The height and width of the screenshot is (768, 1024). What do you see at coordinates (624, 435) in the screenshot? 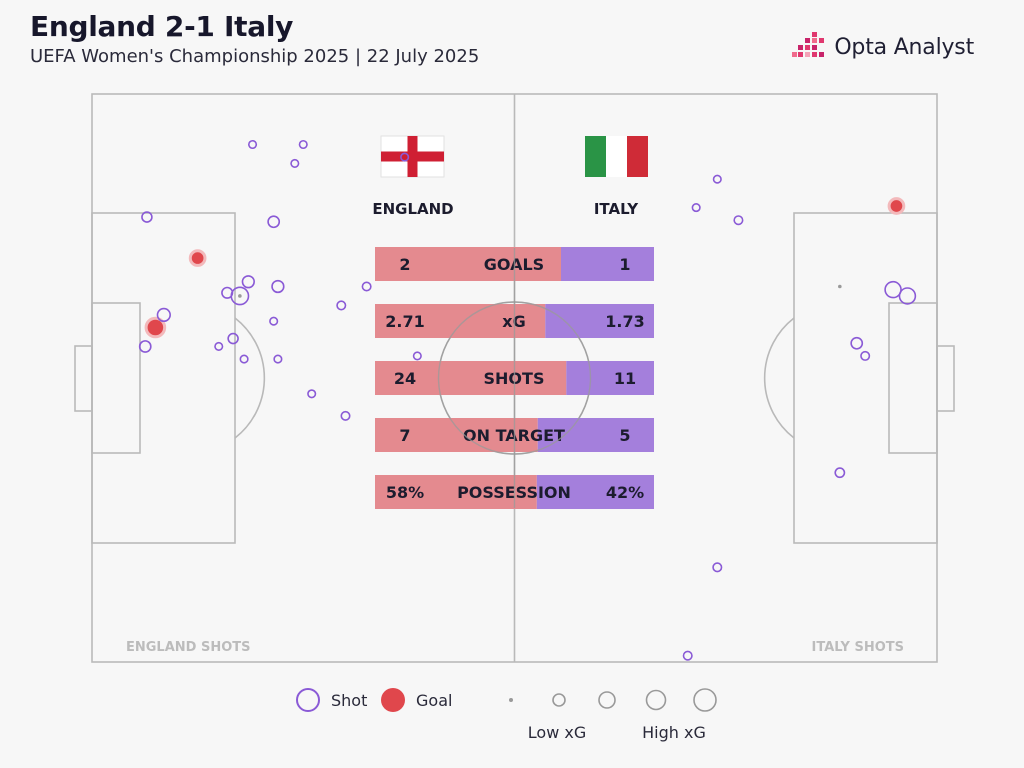
I see `italy-stat-value: 5` at bounding box center [624, 435].